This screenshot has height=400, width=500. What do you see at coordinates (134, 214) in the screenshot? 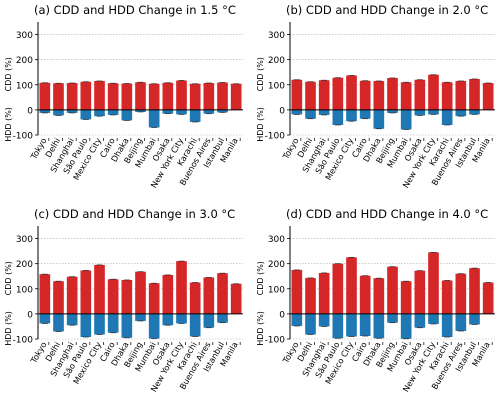
I see `chart-title: (c) CDD and HDD Change in 3.0 °C` at bounding box center [134, 214].